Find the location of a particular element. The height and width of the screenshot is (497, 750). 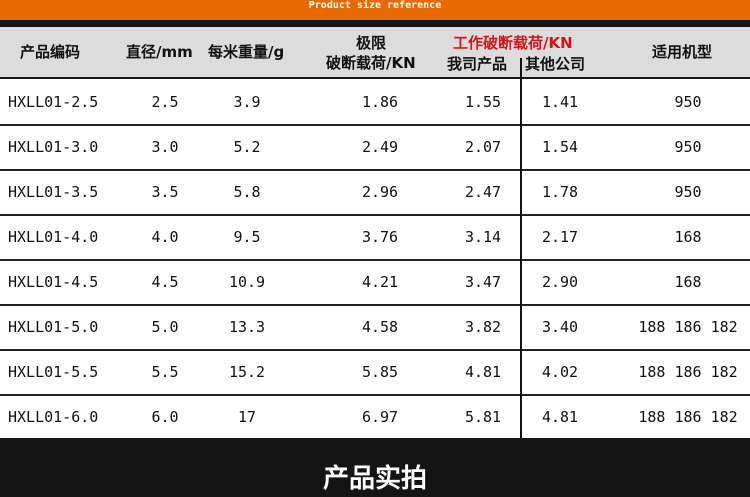

header-diameter: 直径/mm is located at coordinates (159, 52).